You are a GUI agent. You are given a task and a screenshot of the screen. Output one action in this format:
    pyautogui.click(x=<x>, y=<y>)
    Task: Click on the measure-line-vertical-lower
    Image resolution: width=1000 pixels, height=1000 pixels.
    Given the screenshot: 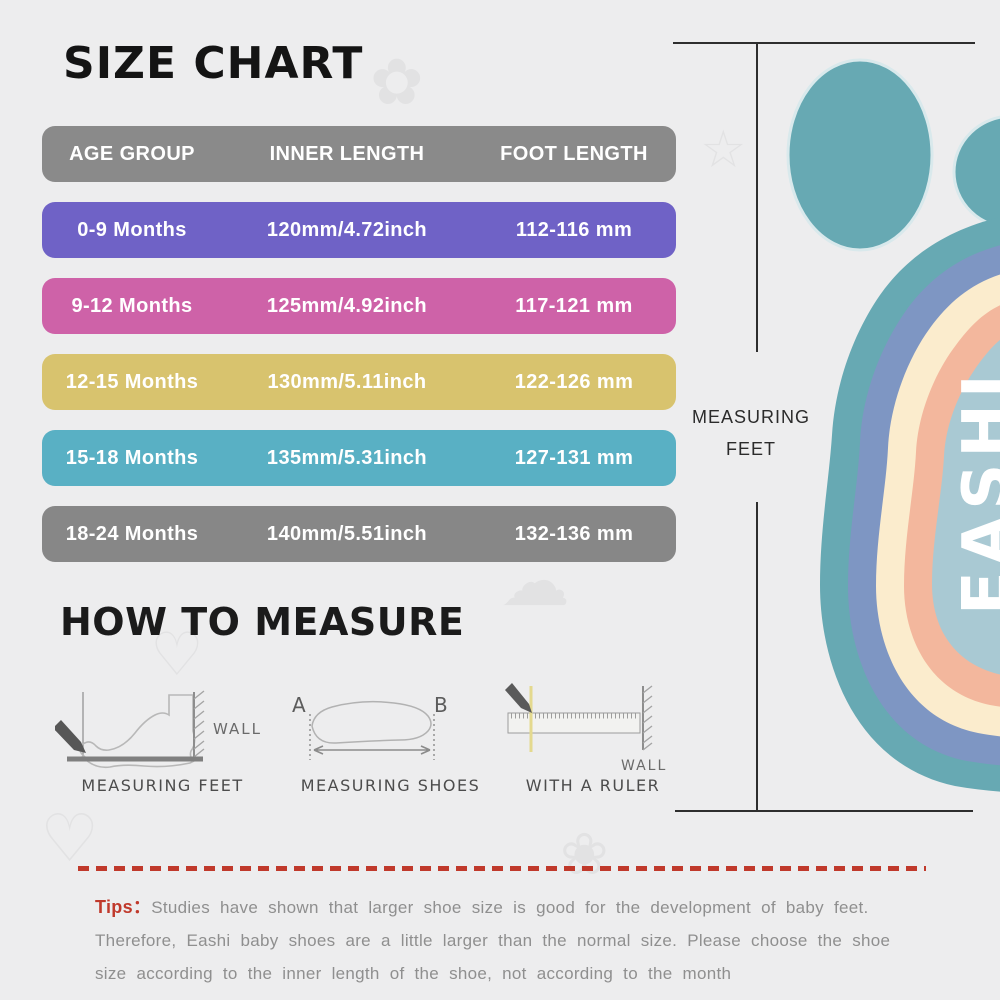 What is the action you would take?
    pyautogui.click(x=757, y=656)
    